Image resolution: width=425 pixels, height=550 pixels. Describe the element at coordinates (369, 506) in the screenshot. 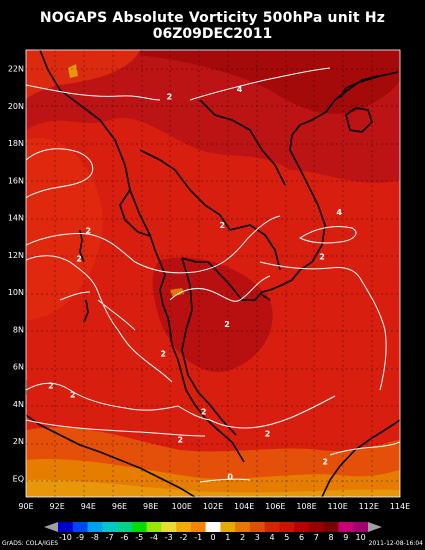

I see `lon-label-112E: 112E` at that location.